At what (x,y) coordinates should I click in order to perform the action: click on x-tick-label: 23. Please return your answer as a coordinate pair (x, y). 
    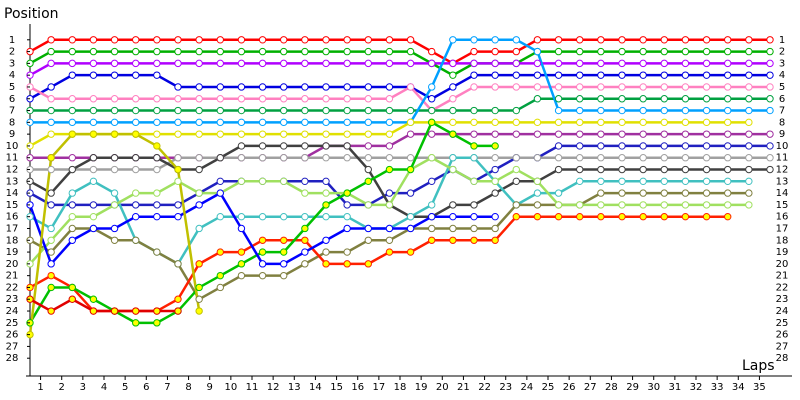
    Looking at the image, I should click on (505, 387).